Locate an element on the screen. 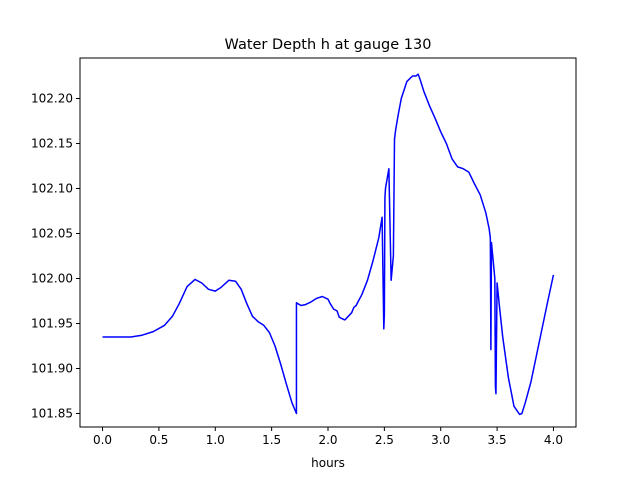 This screenshot has width=640, height=485. x-tick-label: 2.5 is located at coordinates (384, 440).